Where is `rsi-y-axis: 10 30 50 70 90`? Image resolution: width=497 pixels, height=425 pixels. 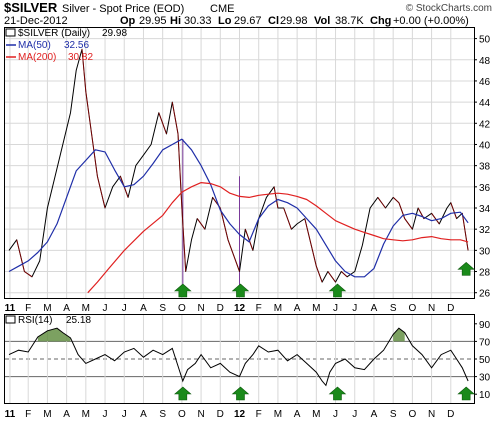
rsi-y-axis: 10 30 50 70 90 is located at coordinates (482, 360).